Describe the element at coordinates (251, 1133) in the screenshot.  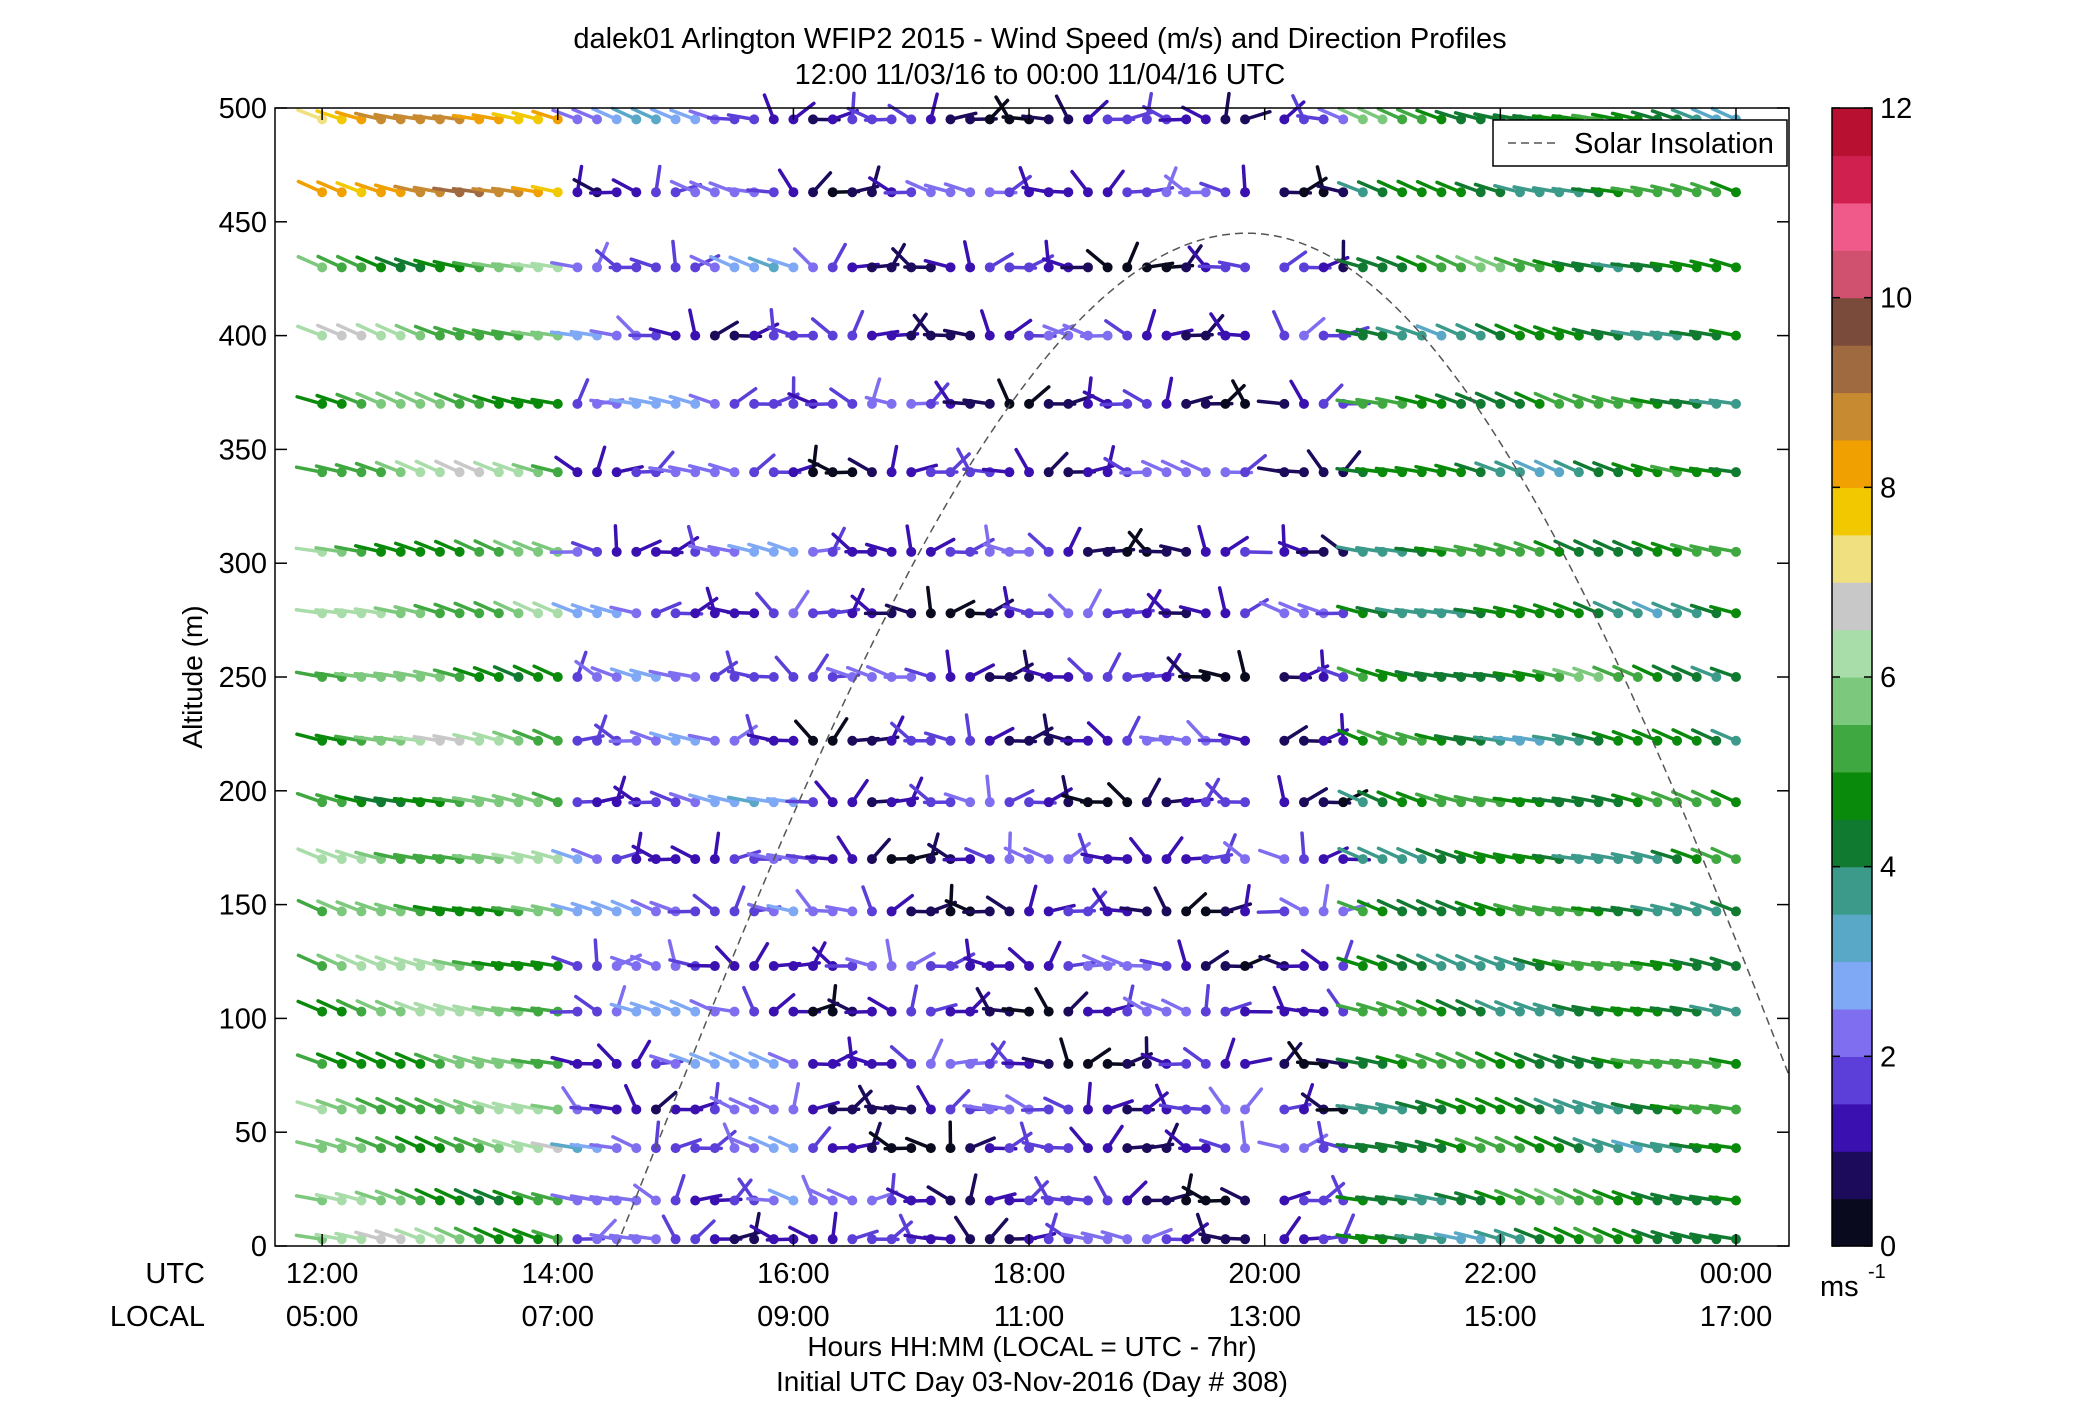
I see `y-tick-label: 50` at that location.